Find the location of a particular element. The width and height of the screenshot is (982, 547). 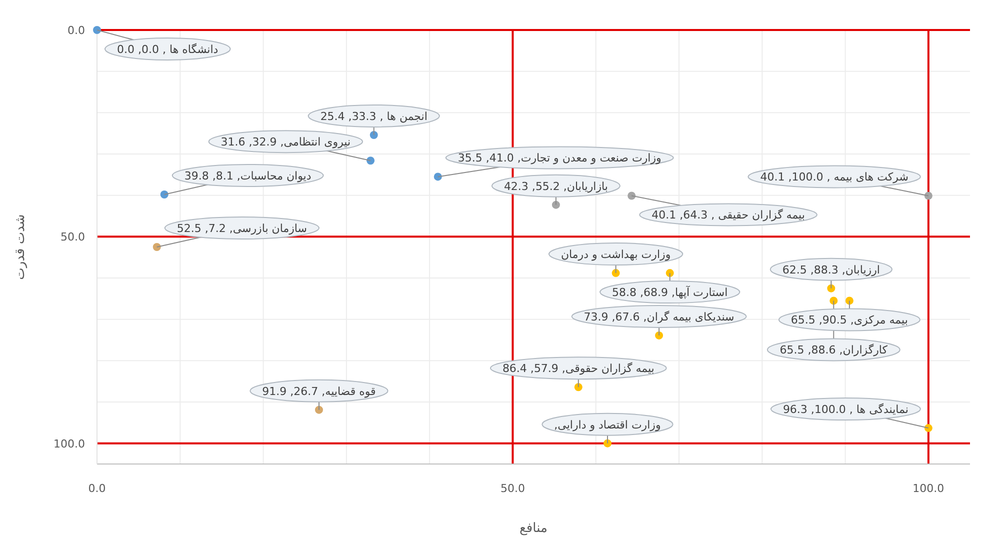

annotation: انجمن ها , 33.3, 25.4 is located at coordinates (374, 116).